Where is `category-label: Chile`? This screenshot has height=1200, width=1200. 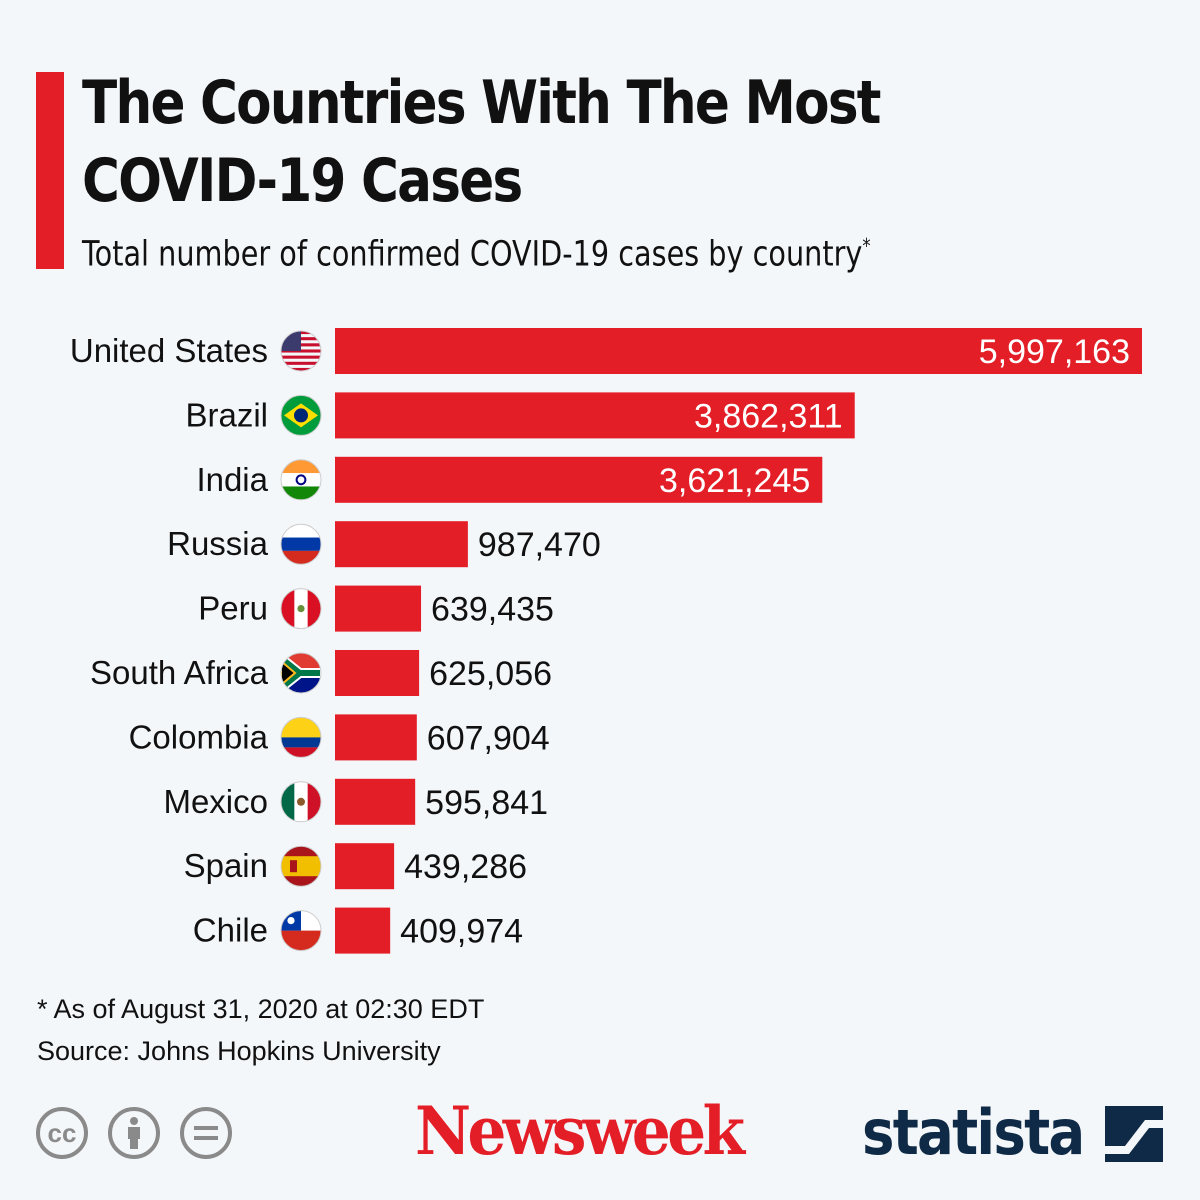 category-label: Chile is located at coordinates (230, 930).